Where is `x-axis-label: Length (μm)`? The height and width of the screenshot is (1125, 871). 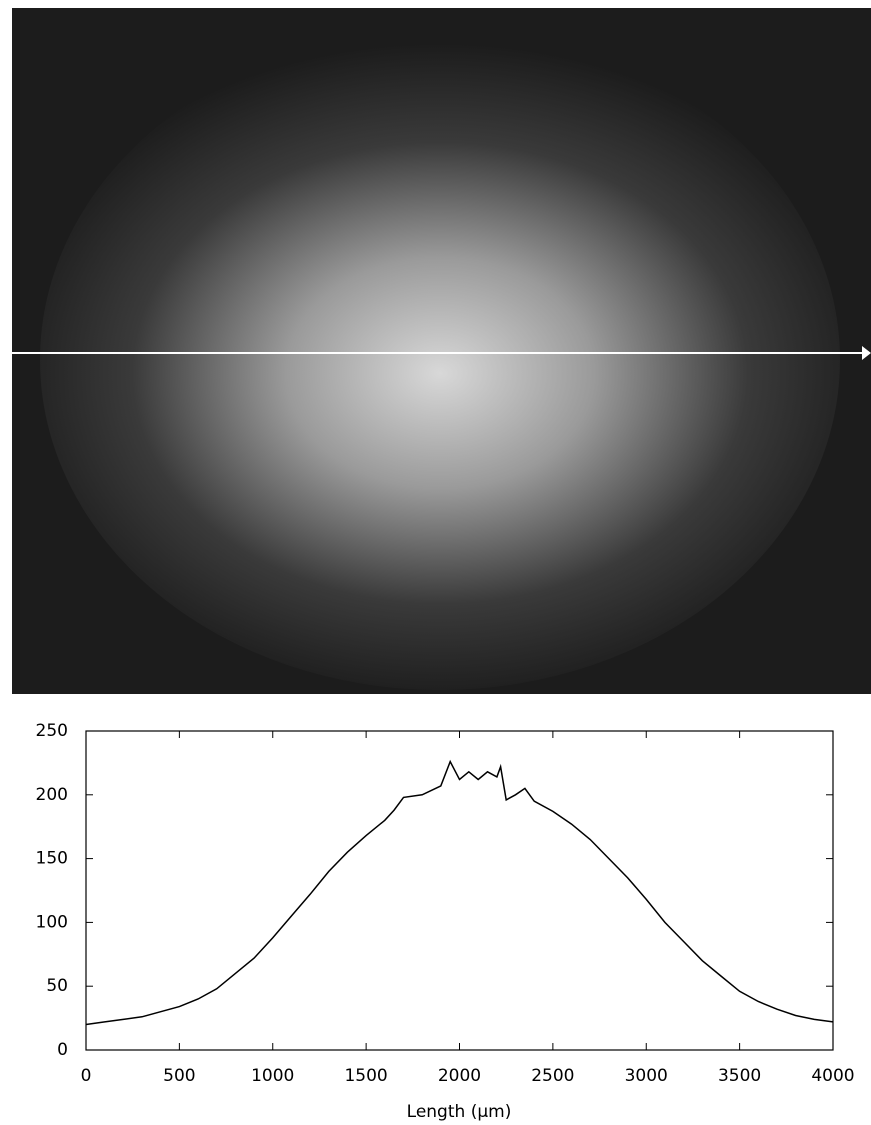 x-axis-label: Length (μm) is located at coordinates (459, 1111).